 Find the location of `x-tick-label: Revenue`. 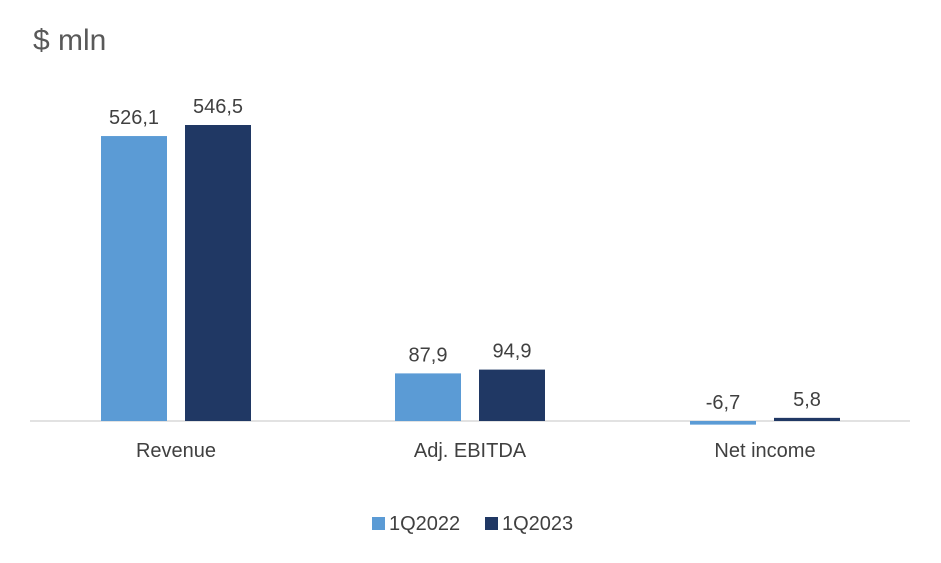

x-tick-label: Revenue is located at coordinates (176, 451).